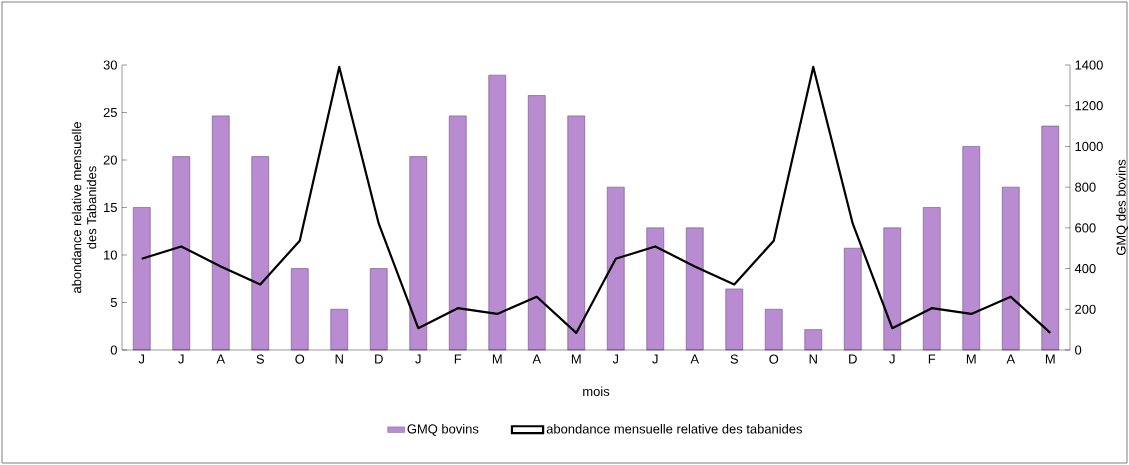  Describe the element at coordinates (110, 112) in the screenshot. I see `y-tick-label: 25` at that location.